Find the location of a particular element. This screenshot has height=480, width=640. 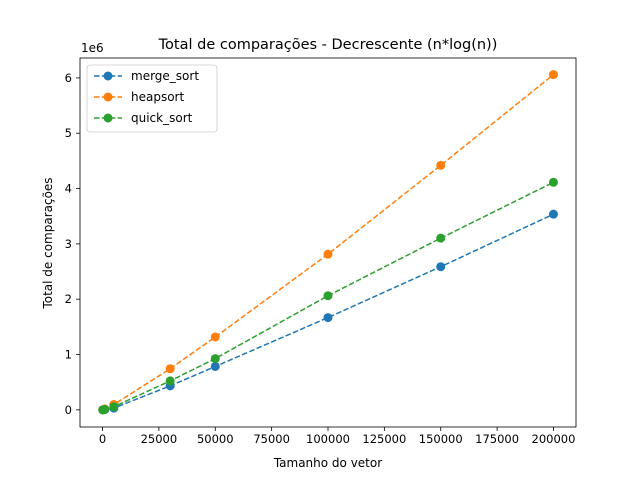

x-tick-label: 0 is located at coordinates (102, 439).